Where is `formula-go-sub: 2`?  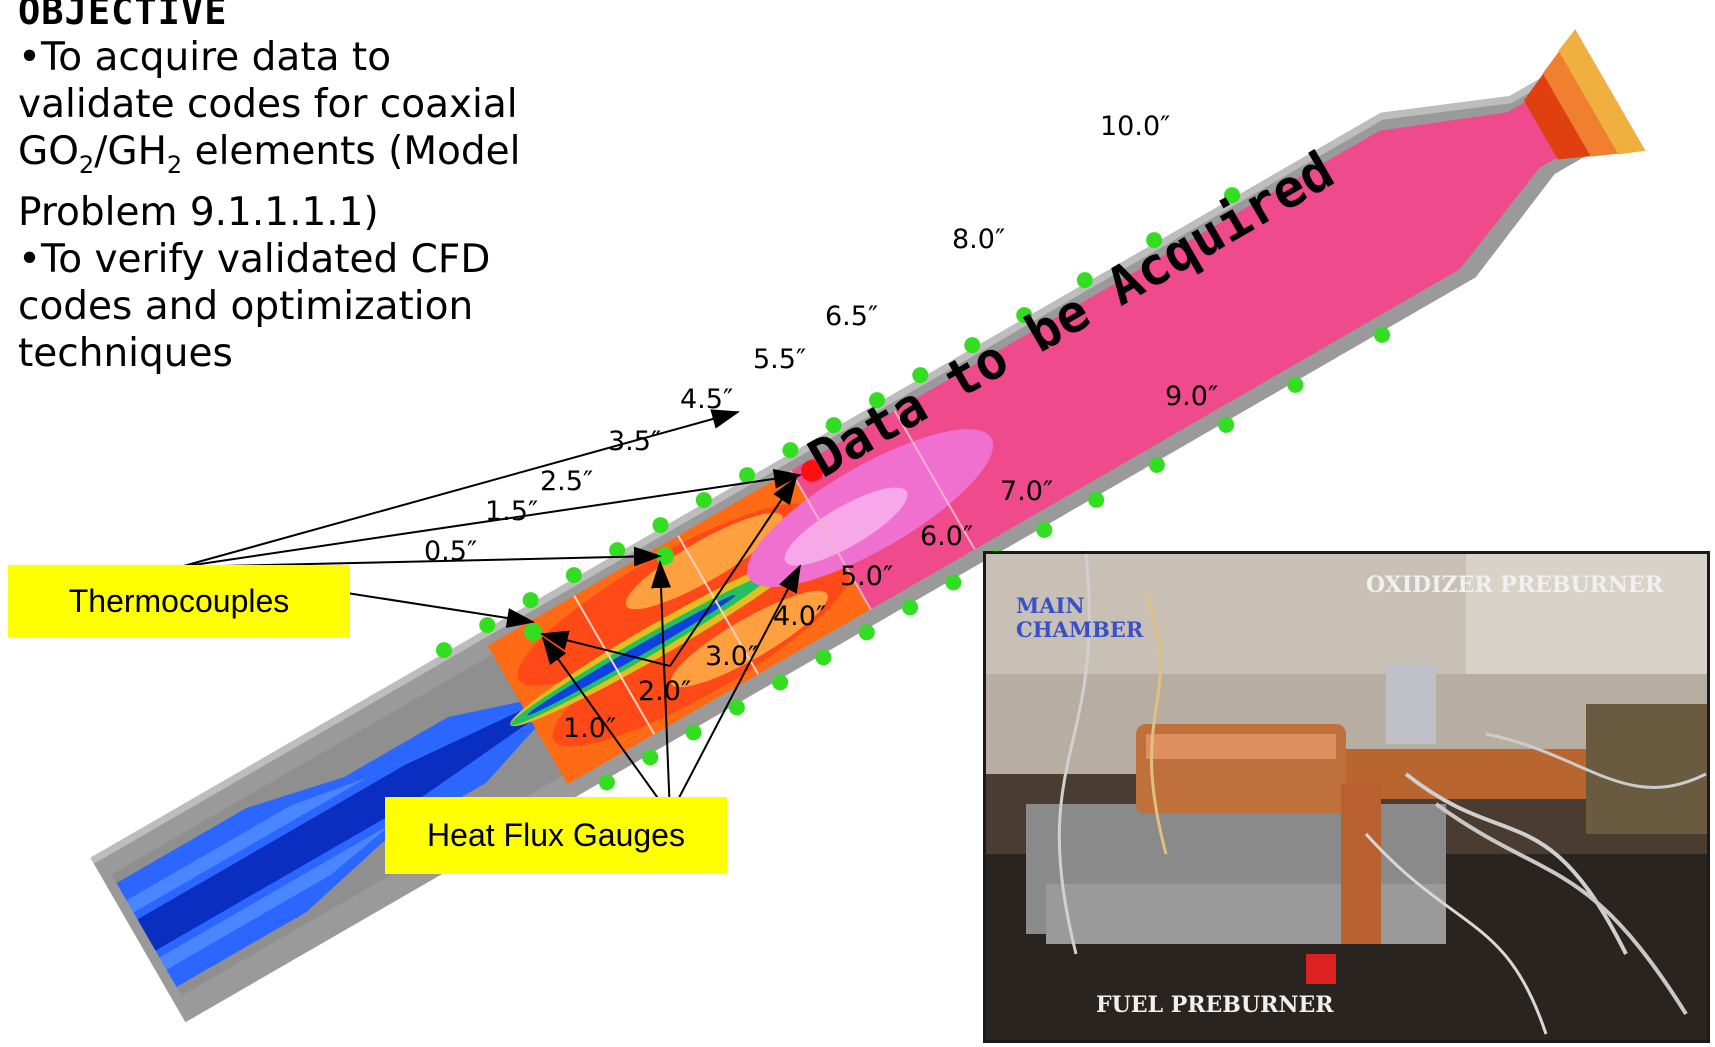 formula-go-sub: 2 is located at coordinates (86, 164).